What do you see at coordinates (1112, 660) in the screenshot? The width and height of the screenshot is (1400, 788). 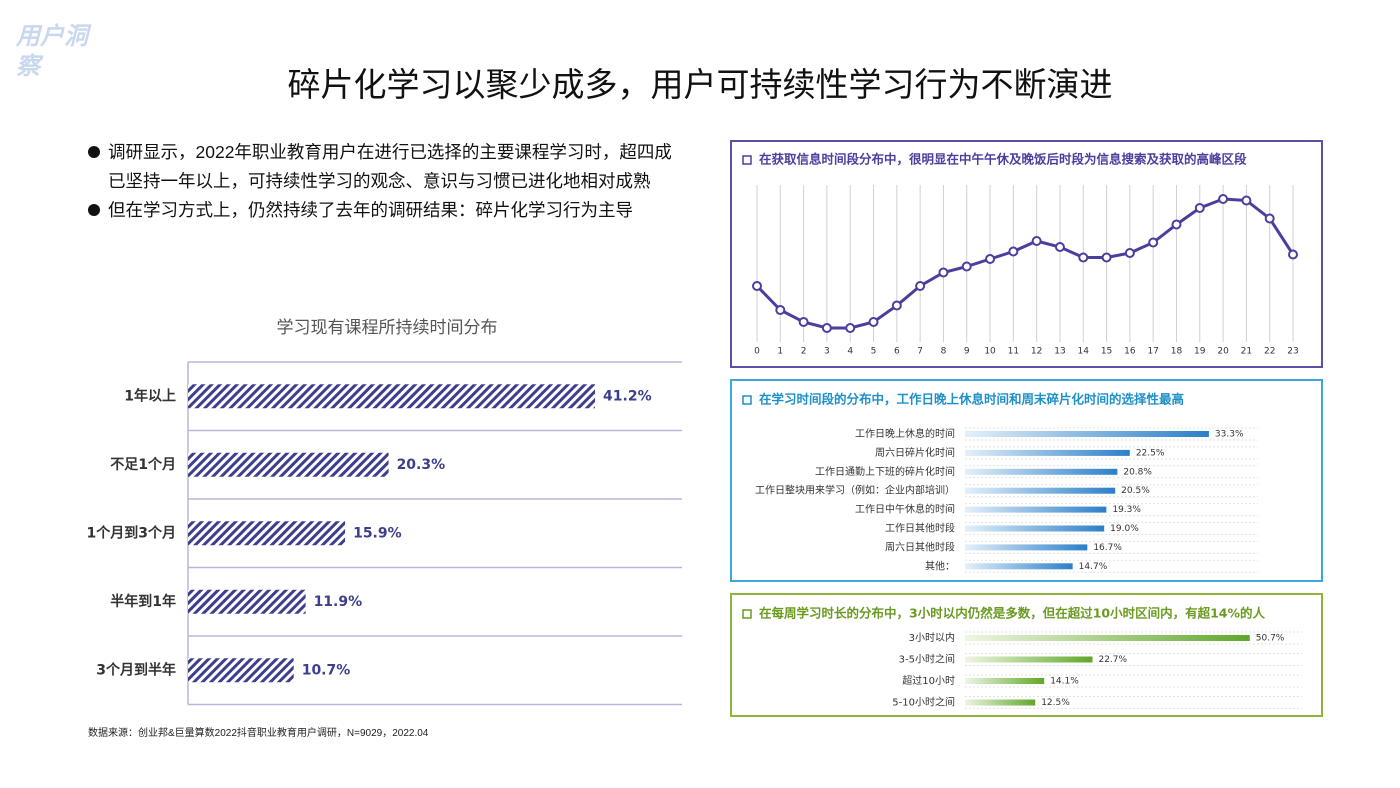 I see `value-label: 22.7%` at bounding box center [1112, 660].